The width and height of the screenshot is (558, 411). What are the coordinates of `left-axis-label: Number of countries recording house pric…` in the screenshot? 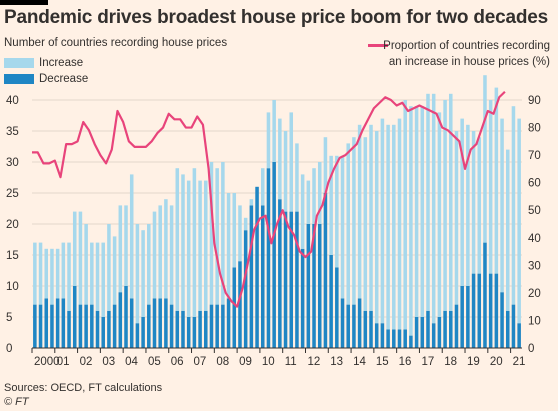 It's located at (116, 43).